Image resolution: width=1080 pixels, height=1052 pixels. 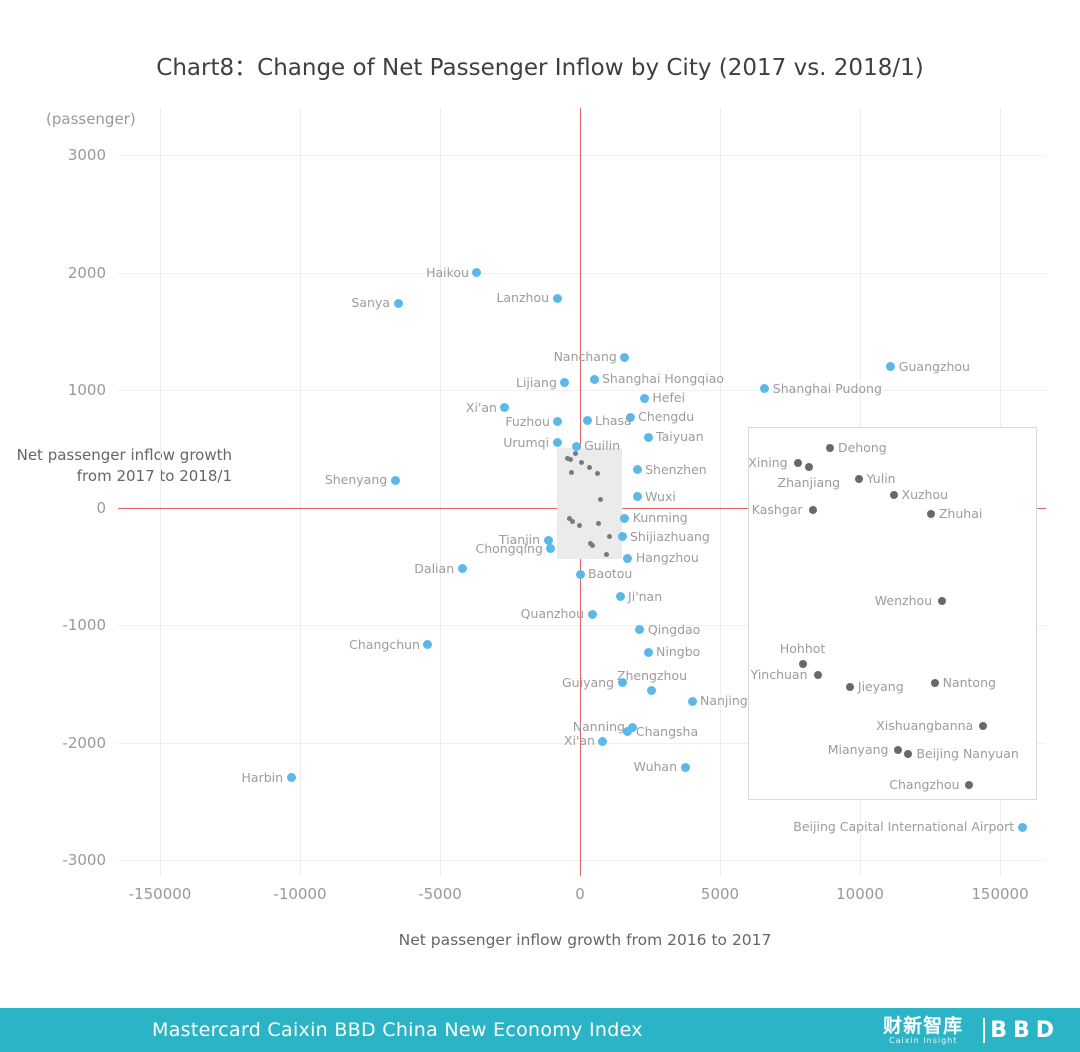 I want to click on caixin-insight-cn-label: 财新智库, so click(x=923, y=1025).